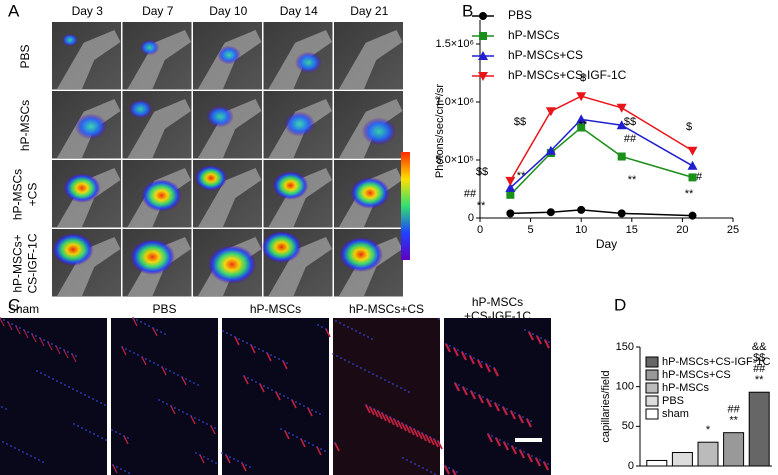  Describe the element at coordinates (673, 401) in the screenshot. I see `legend-label: PBS` at that location.